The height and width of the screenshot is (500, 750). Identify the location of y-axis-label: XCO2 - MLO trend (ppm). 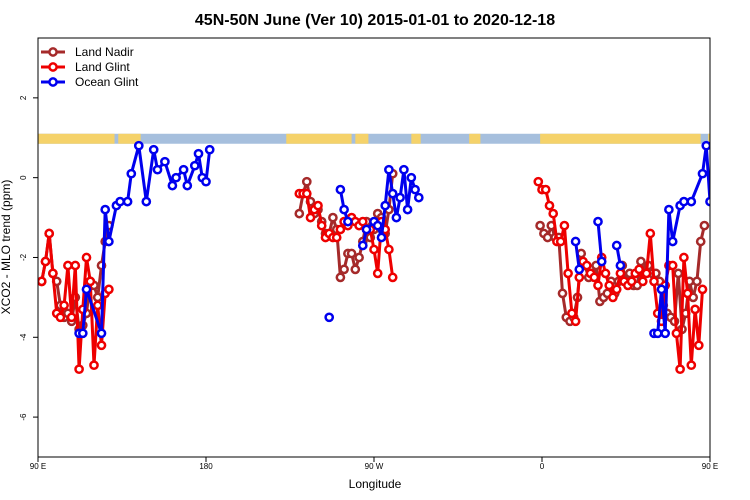
(6, 247).